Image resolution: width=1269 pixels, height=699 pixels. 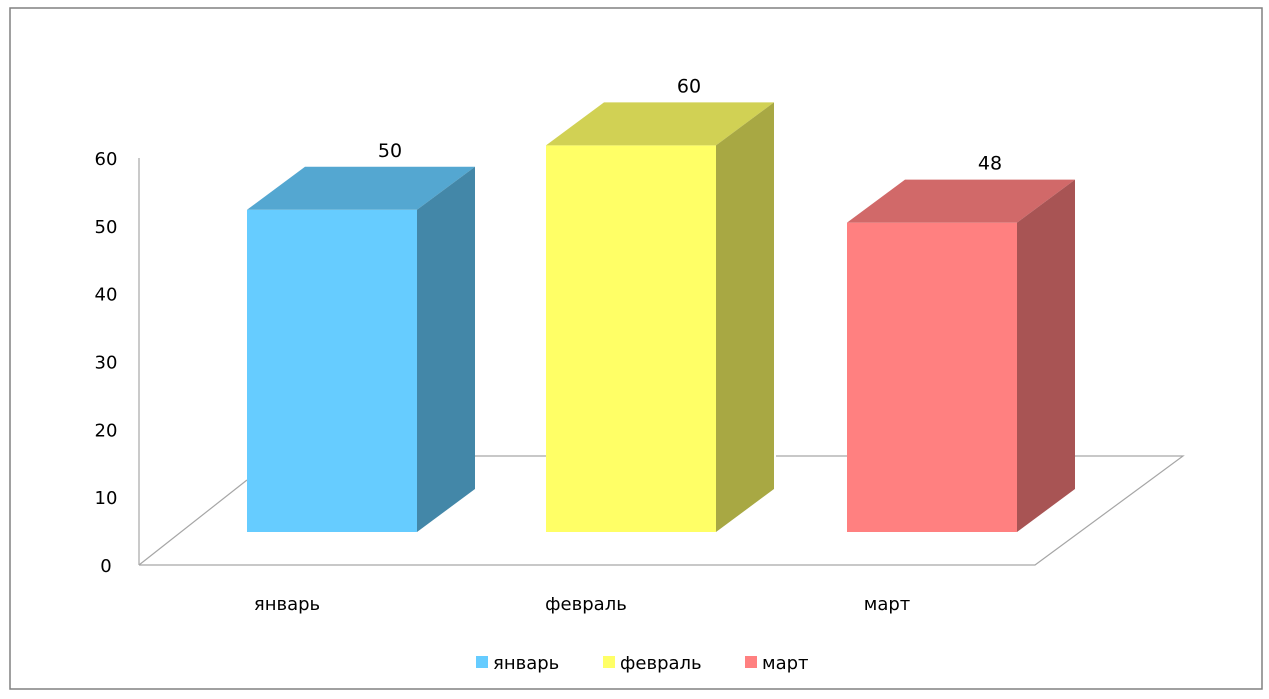 I want to click on floor-outline, so click(x=662, y=510).